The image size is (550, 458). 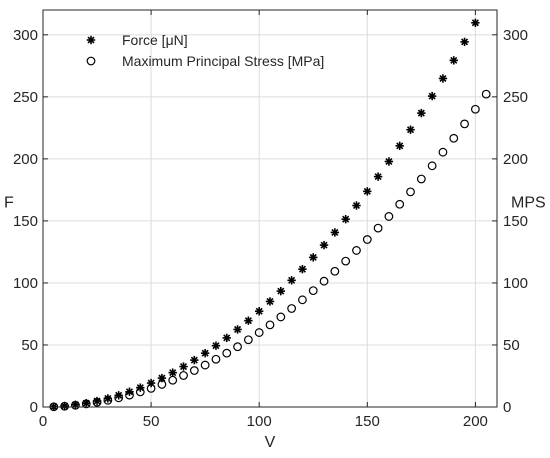 I want to click on y-right-tick-label: 150, so click(x=515, y=221).